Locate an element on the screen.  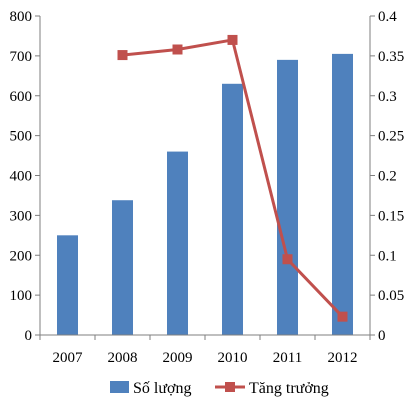
left-tick-label: 0 is located at coordinates (29, 336).